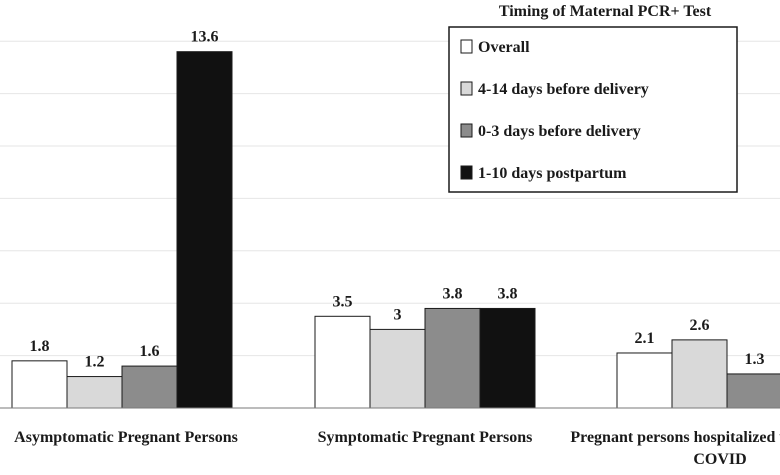 This screenshot has height=475, width=780. Describe the element at coordinates (150, 351) in the screenshot. I see `data-label: 1.6` at that location.